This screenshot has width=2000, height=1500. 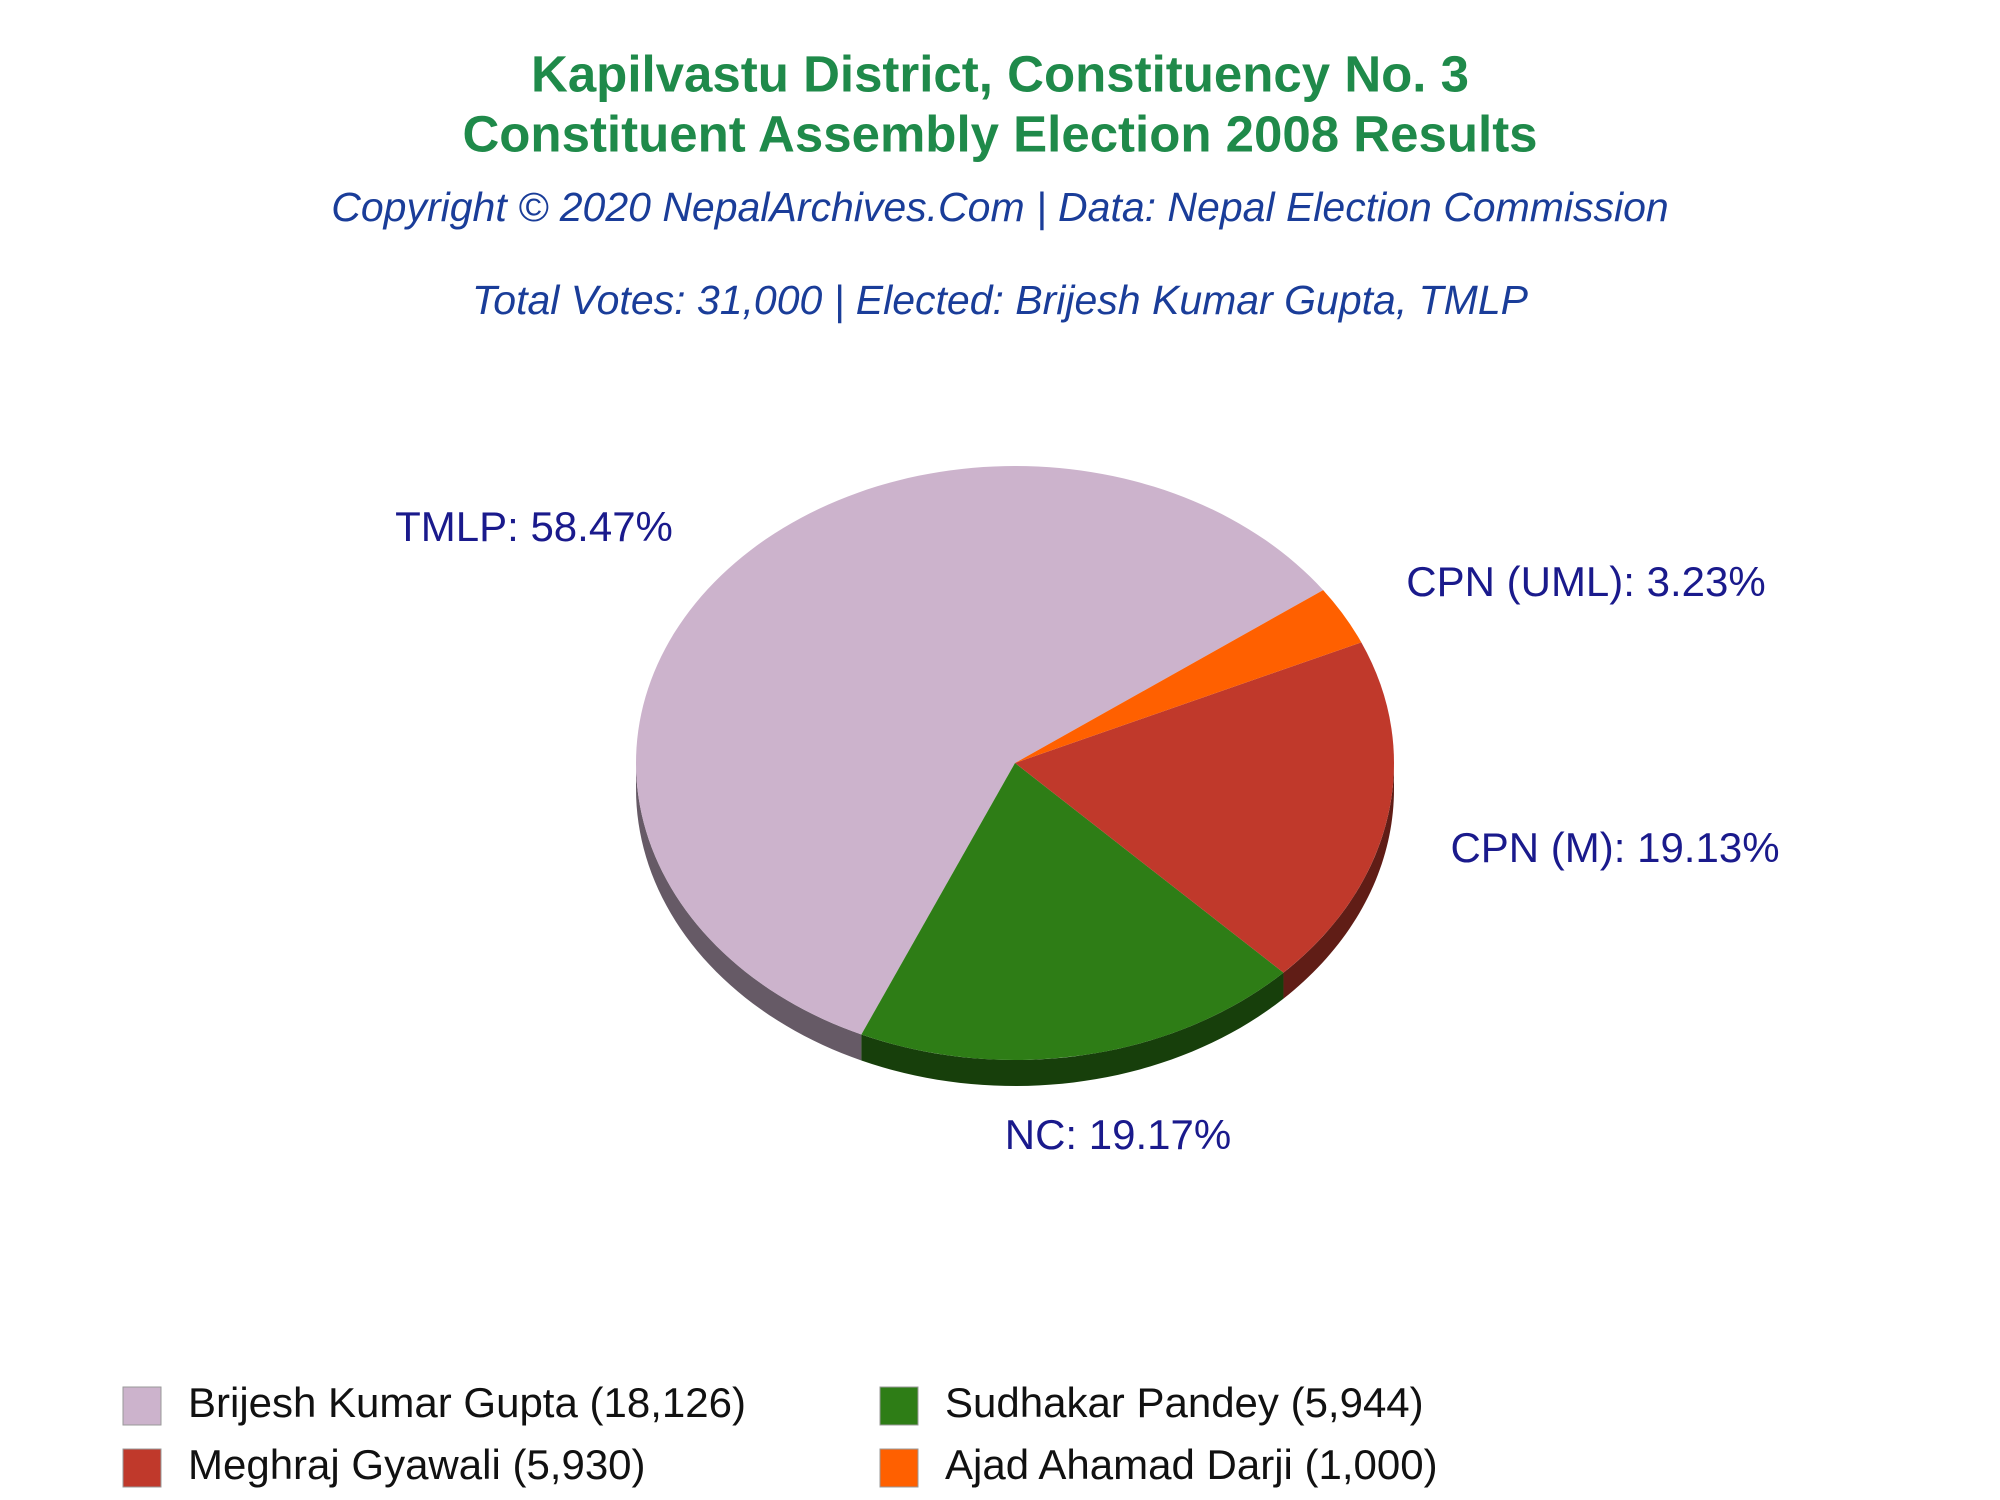 I want to click on legend-label: Ajad Ahamad Darji (1,000), so click(x=1191, y=1464).